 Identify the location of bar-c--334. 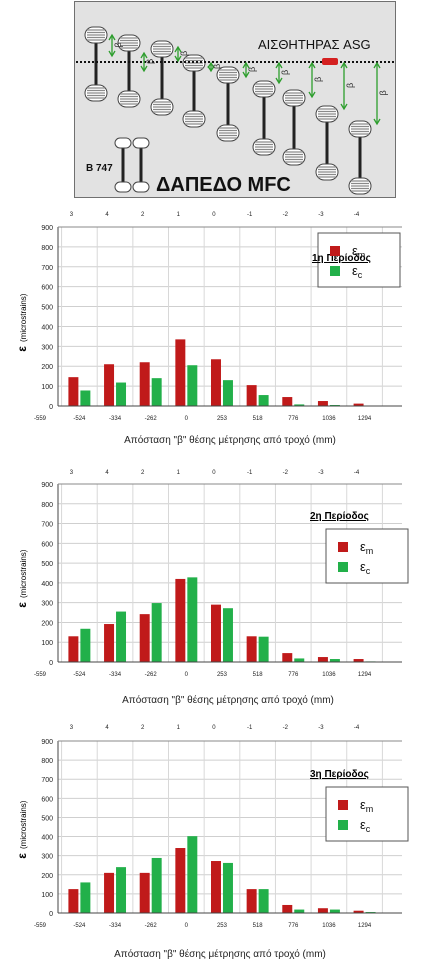
(121, 890).